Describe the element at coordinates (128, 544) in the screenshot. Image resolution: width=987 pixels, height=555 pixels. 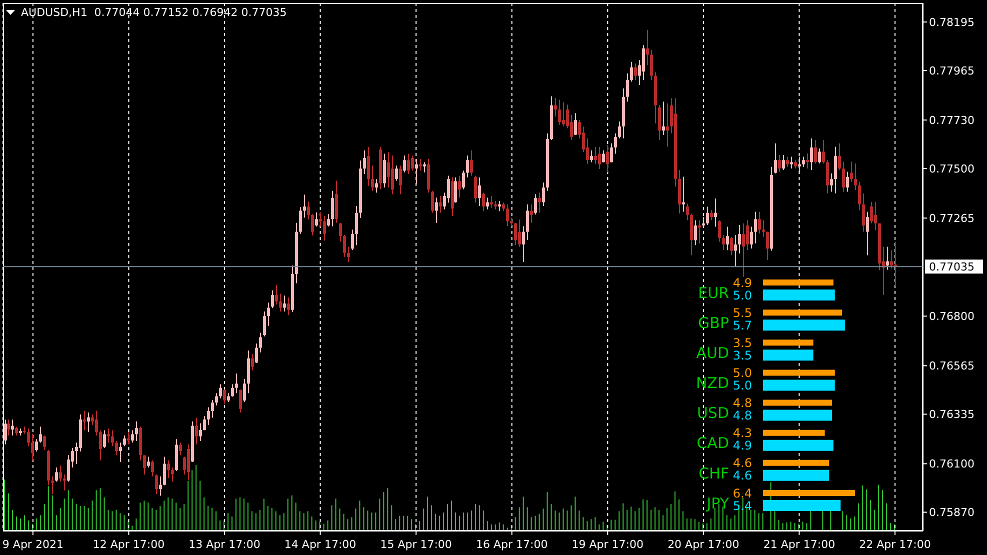
I see `x-tick-label: 12 Apr 17:00` at that location.